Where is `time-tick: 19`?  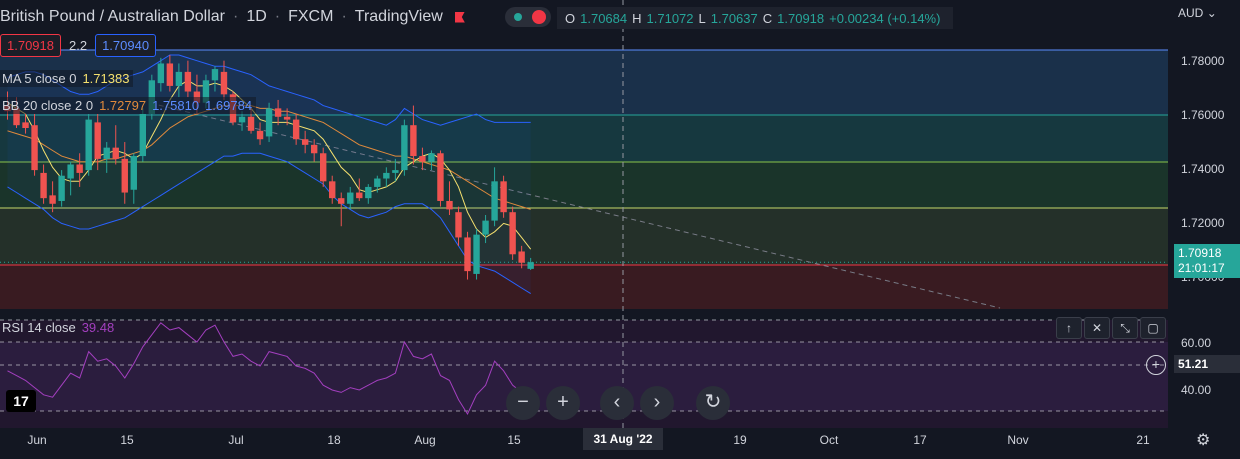 time-tick: 19 is located at coordinates (740, 440).